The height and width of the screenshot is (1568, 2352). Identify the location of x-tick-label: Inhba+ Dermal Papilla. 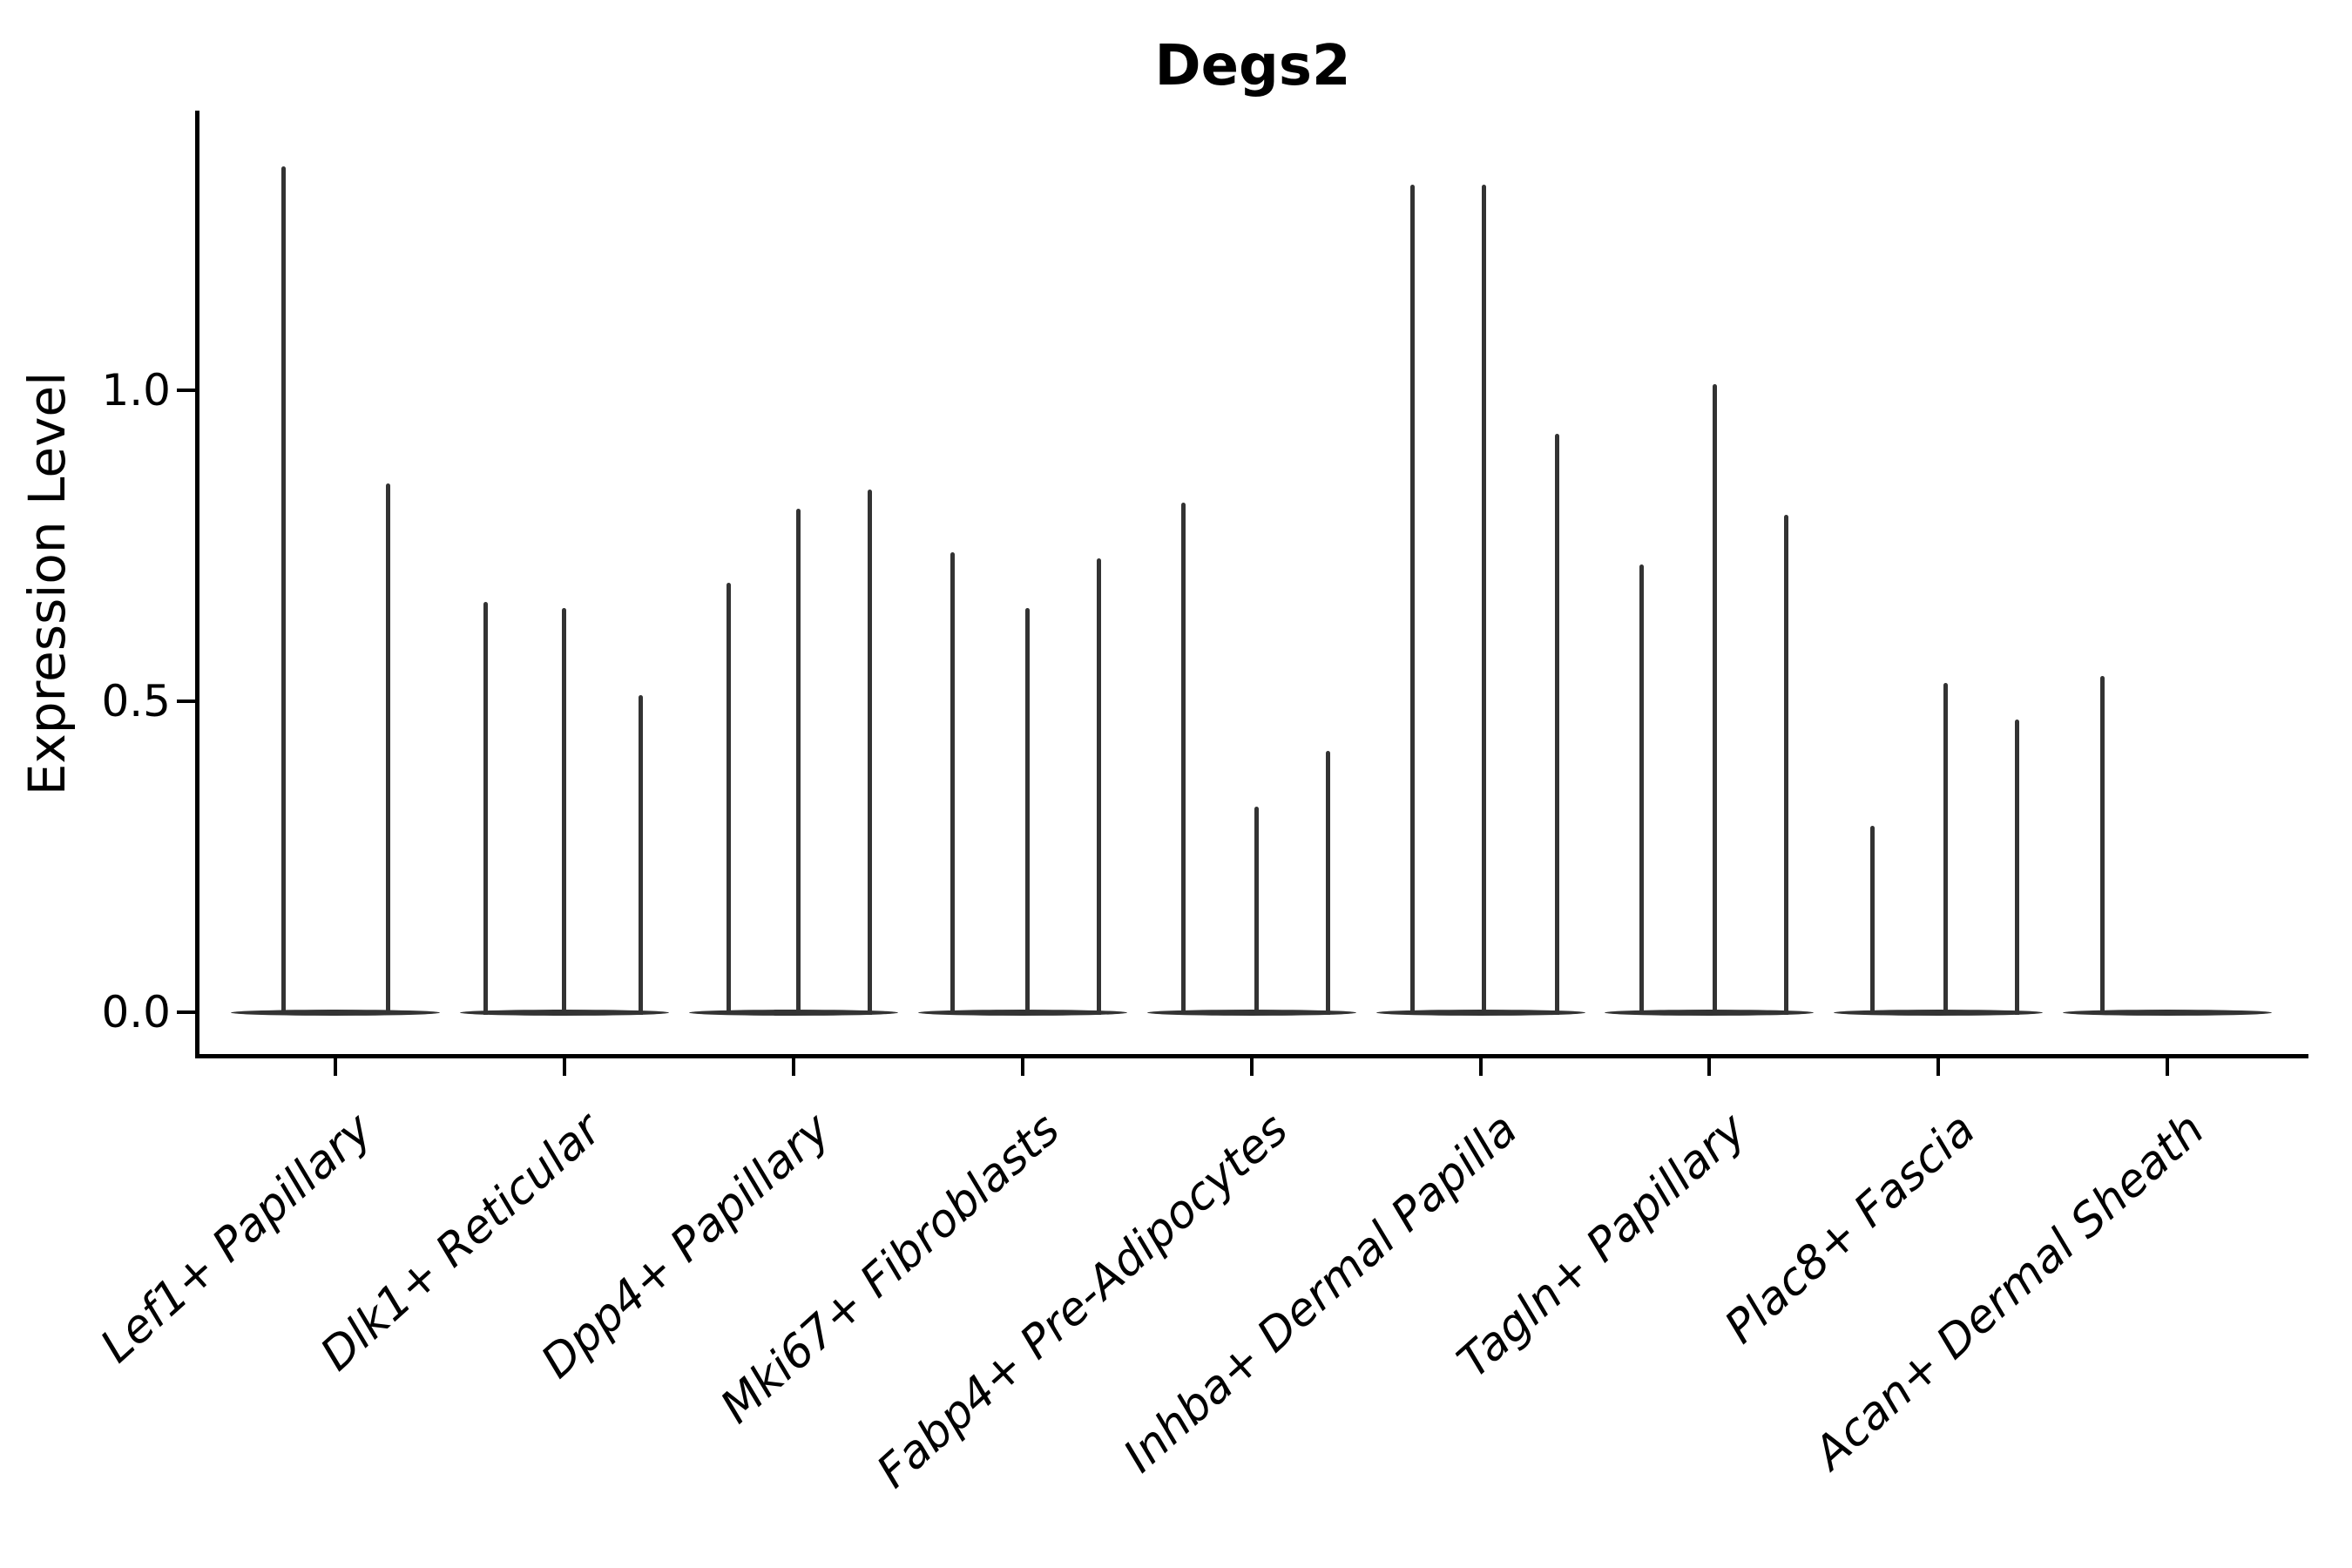
(1320, 1293).